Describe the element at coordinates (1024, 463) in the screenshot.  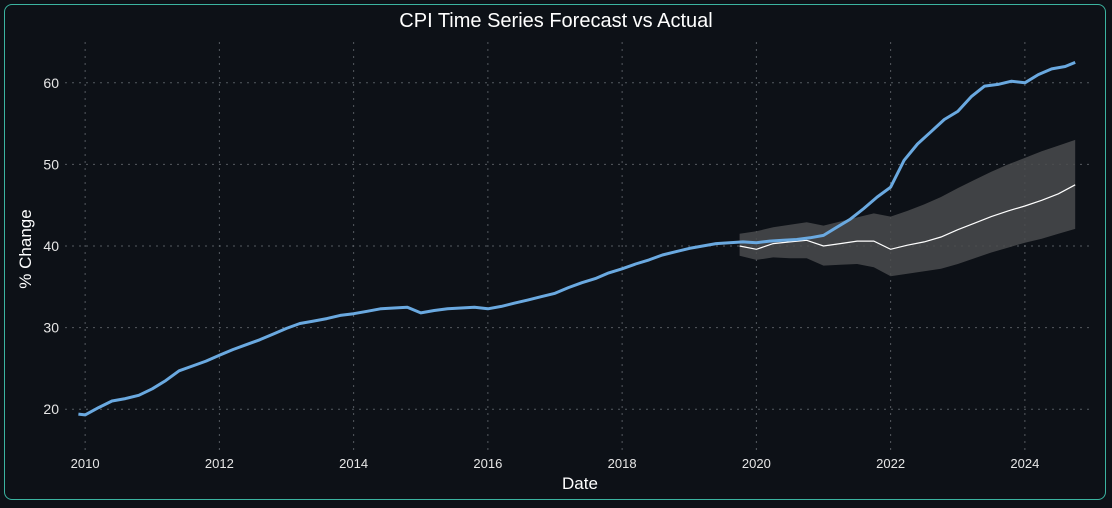
I see `x-tick-label: 2024` at that location.